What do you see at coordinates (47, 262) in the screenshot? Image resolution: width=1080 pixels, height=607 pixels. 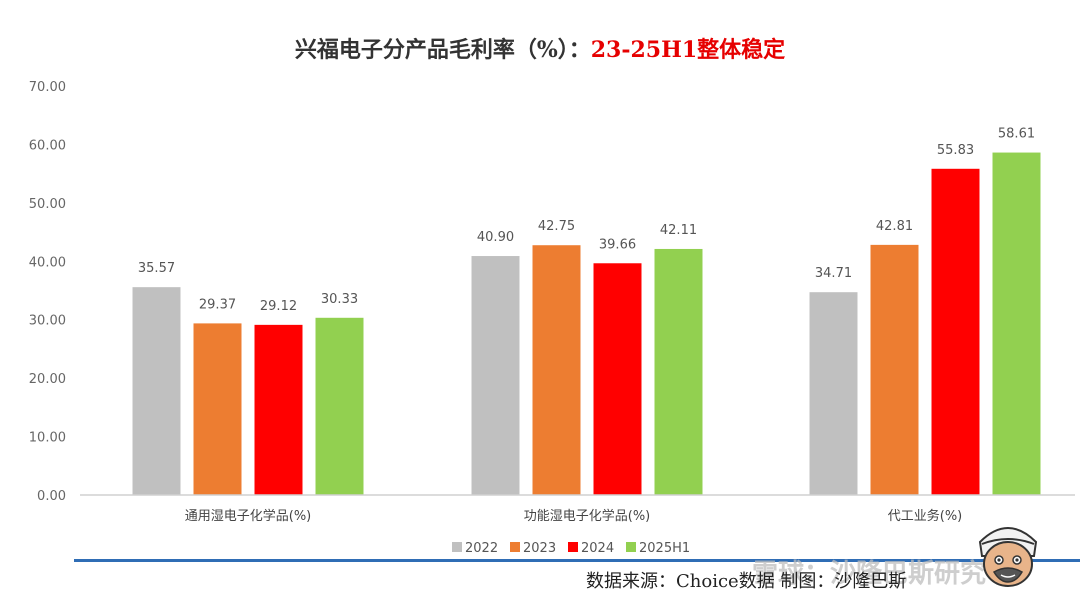 I see `y-tick-label: 40.00` at bounding box center [47, 262].